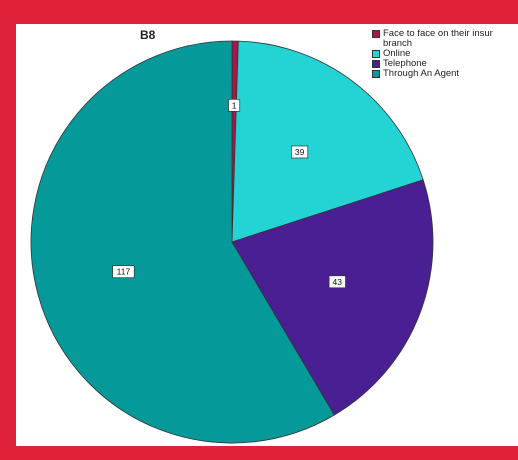 The width and height of the screenshot is (518, 460). What do you see at coordinates (397, 53) in the screenshot?
I see `legend-label: Online` at bounding box center [397, 53].